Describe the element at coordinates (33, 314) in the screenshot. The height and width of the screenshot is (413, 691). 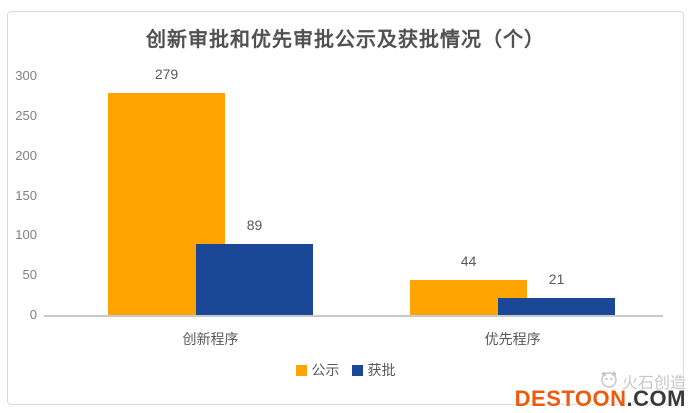
I see `y-axis-tick-label: 0` at that location.